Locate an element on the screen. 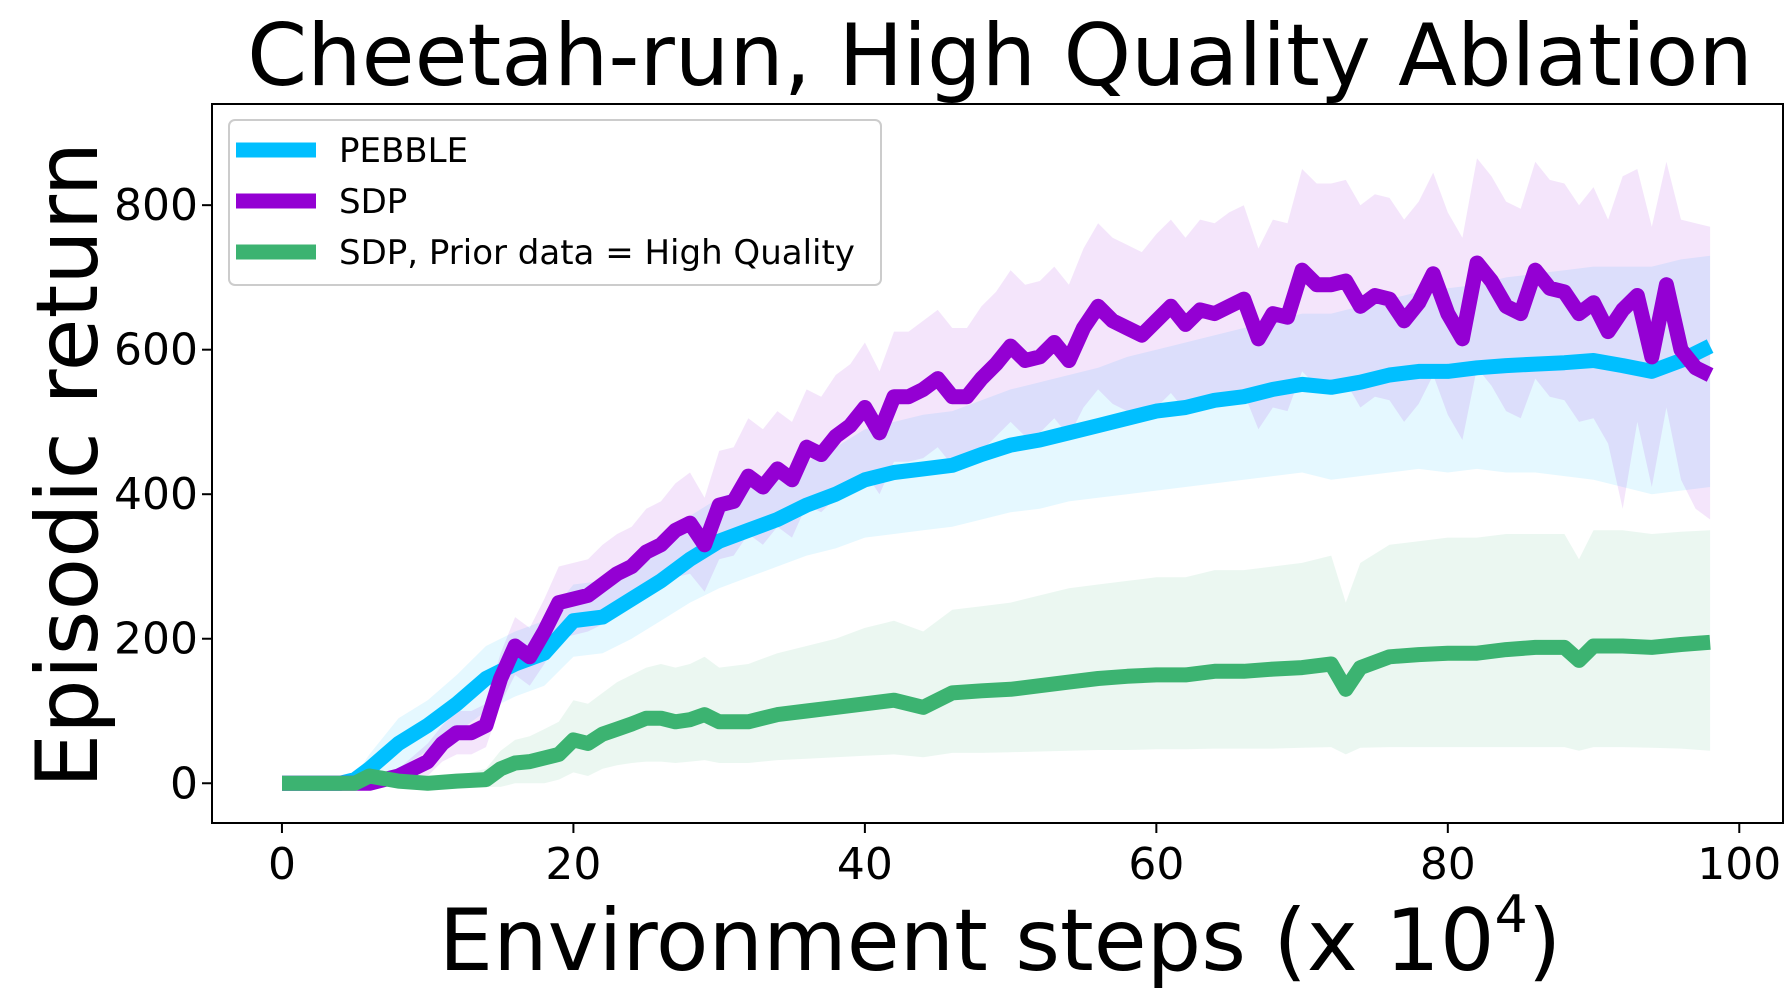 This screenshot has width=1792, height=1000. legend-box is located at coordinates (555, 202).